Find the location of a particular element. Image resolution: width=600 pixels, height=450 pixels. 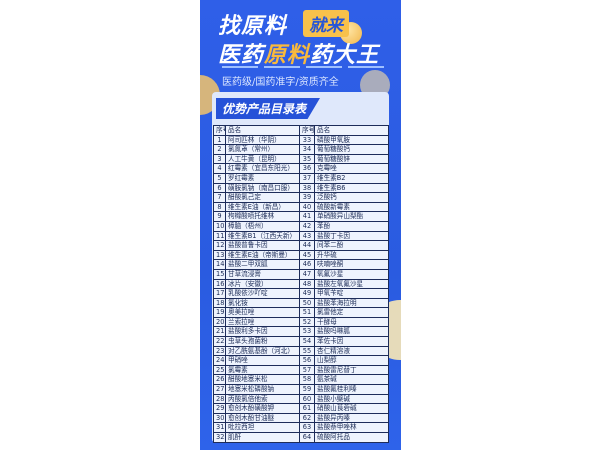

serial-number-cell: 23 is located at coordinates (219, 351).